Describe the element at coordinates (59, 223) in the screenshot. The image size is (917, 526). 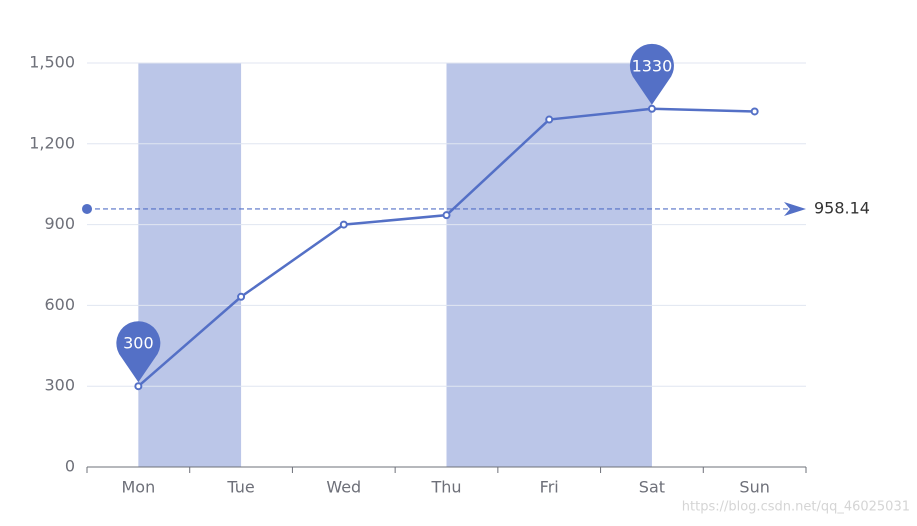
I see `y-tick-label: 900` at that location.